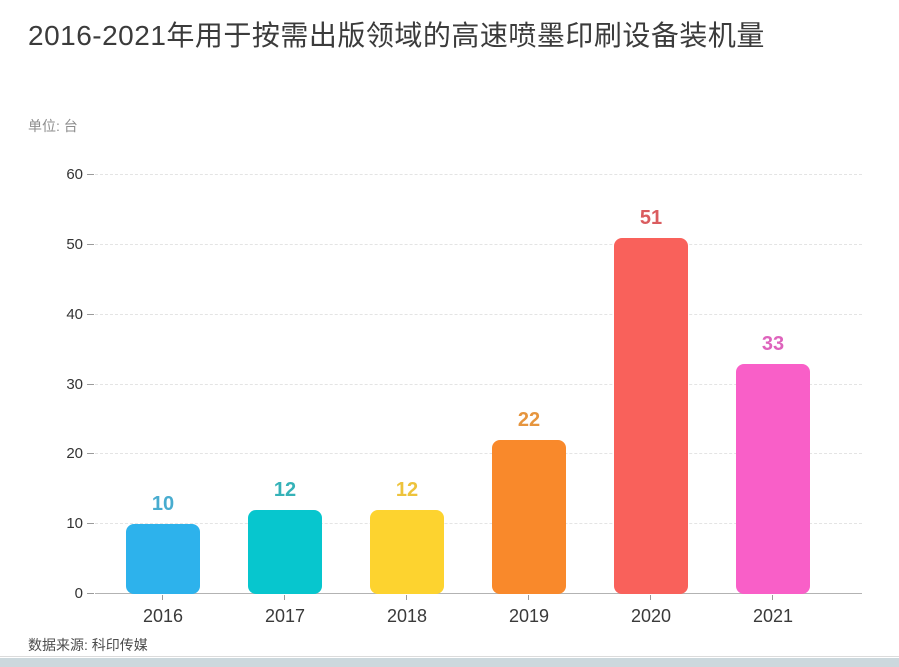 The image size is (899, 667). I want to click on y-tick-label-10: 10, so click(74, 523).